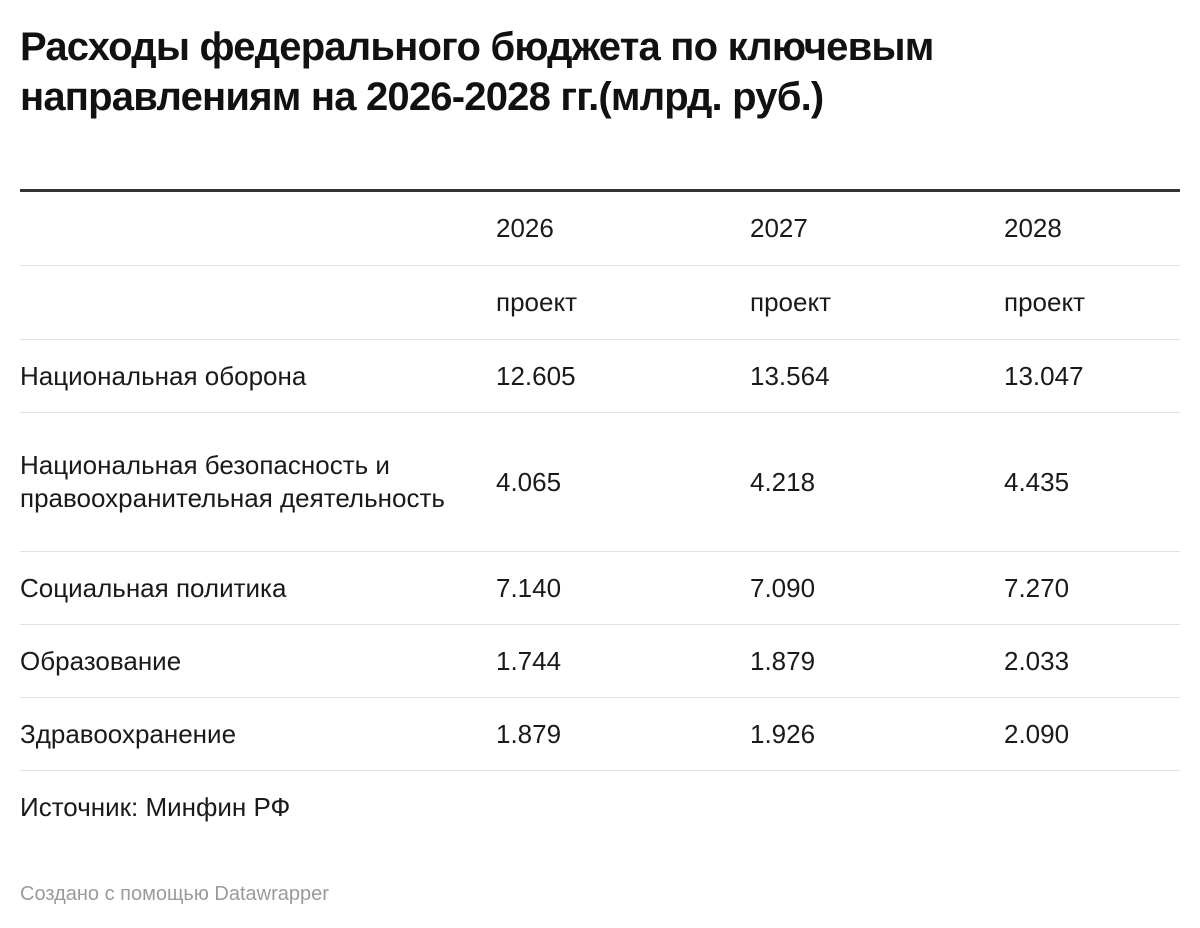 This screenshot has width=1200, height=928. What do you see at coordinates (877, 228) in the screenshot?
I see `header-year: 2027` at bounding box center [877, 228].